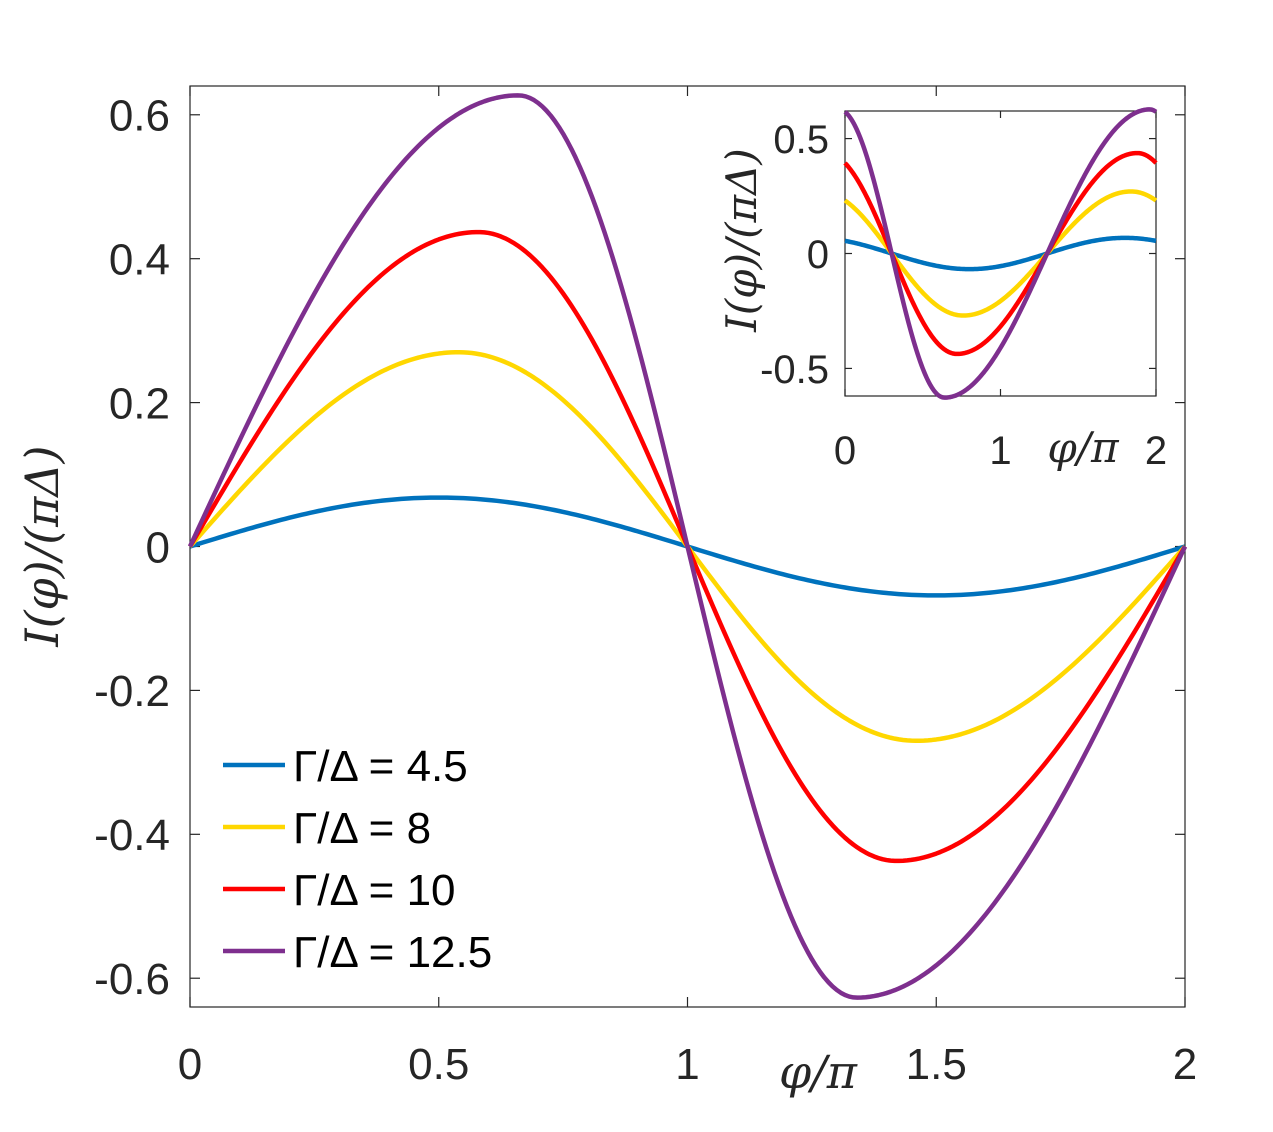 This screenshot has height=1132, width=1273. What do you see at coordinates (139, 116) in the screenshot?
I see `main-y-tick-label: 0.6` at bounding box center [139, 116].